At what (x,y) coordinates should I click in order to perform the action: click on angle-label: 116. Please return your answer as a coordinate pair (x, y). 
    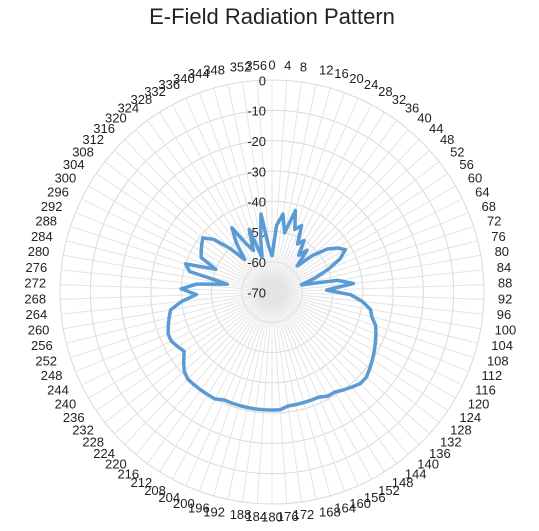
    Looking at the image, I should click on (485, 390).